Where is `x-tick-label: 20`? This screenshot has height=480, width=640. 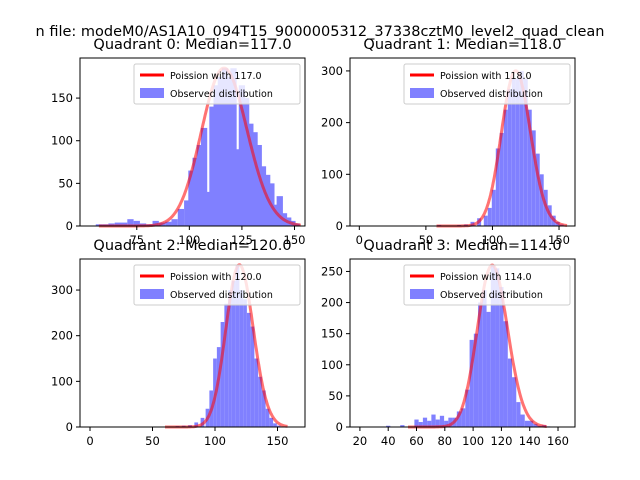
x-tick-label: 20 is located at coordinates (360, 441).